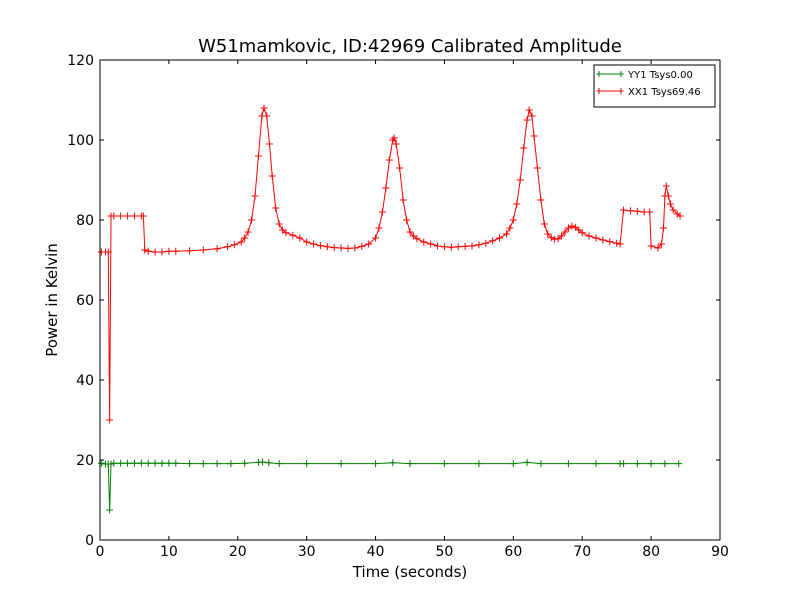 This screenshot has height=600, width=800. I want to click on x-tick-label: 30, so click(307, 552).